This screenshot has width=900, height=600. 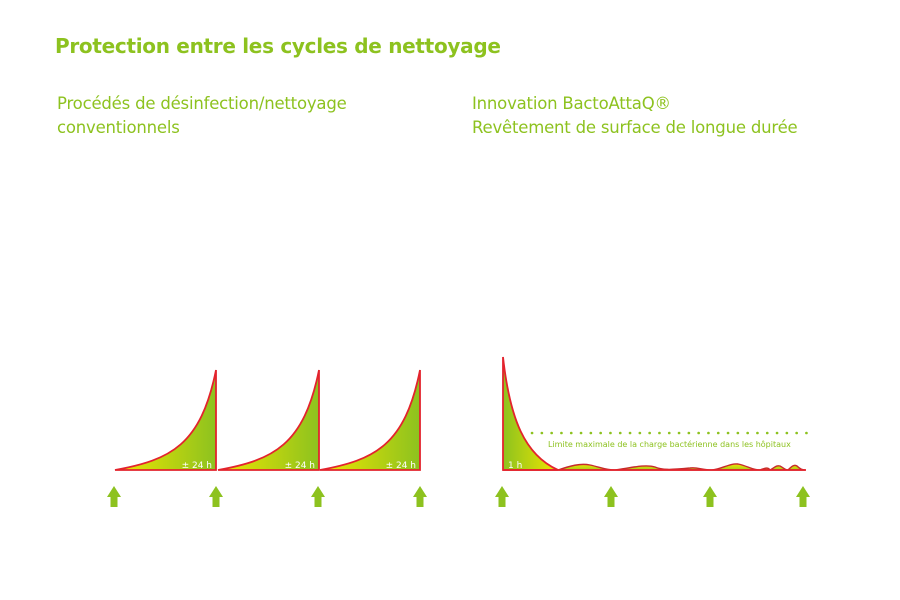 I want to click on conventional-heading-line2: conventionnels, so click(x=118, y=127).